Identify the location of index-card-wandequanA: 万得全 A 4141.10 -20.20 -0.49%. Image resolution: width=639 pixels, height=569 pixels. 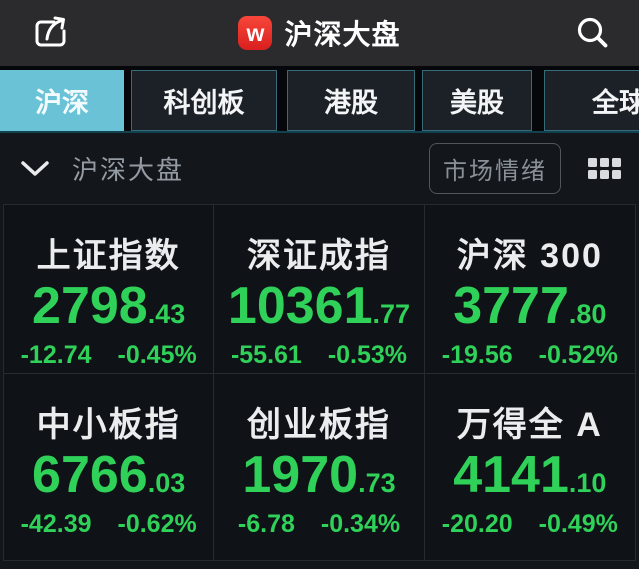
(530, 467).